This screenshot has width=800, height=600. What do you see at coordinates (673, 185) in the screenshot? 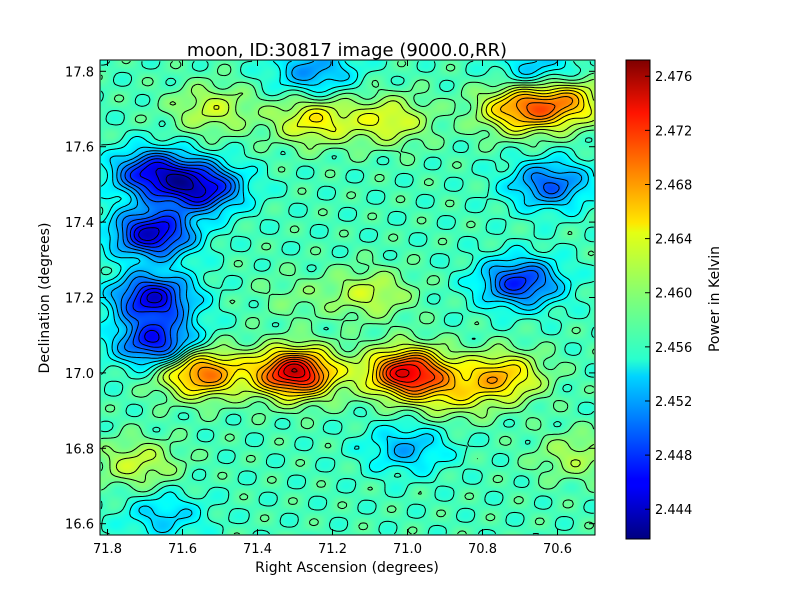
I see `colorbar-tick-label: 2.468` at bounding box center [673, 185].